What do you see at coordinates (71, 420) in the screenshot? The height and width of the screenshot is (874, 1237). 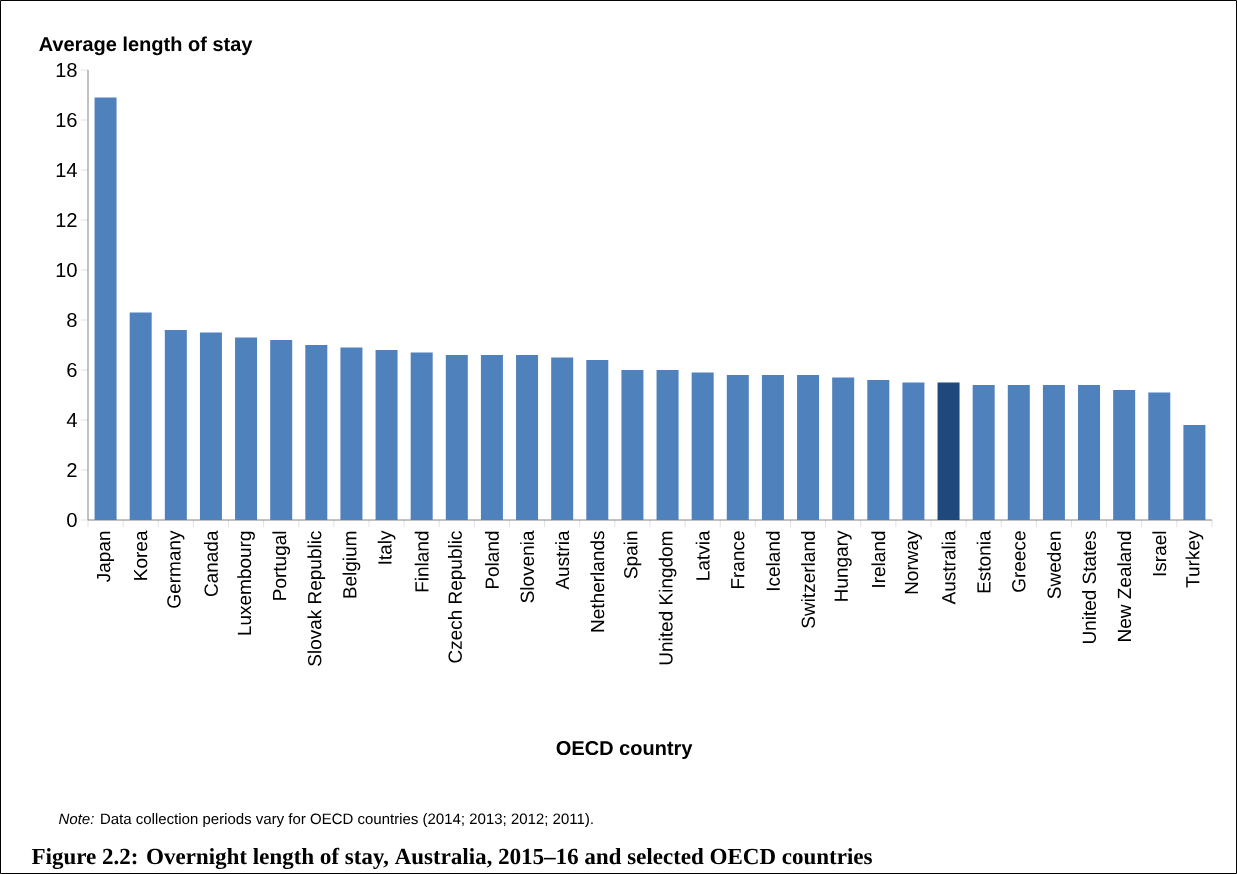 I see `y-tick-label: 4` at bounding box center [71, 420].